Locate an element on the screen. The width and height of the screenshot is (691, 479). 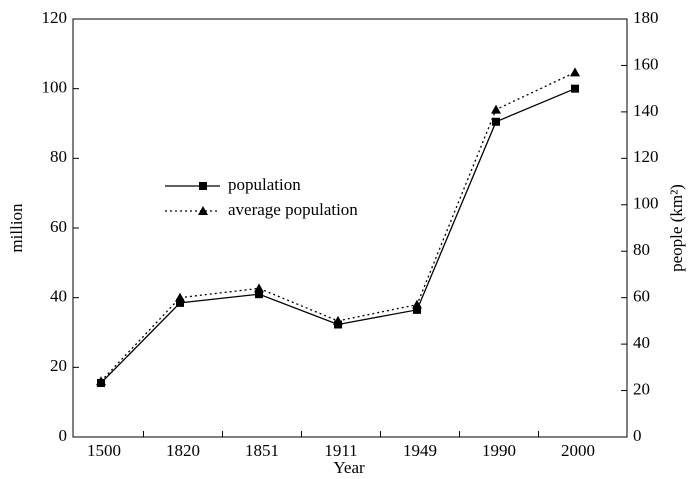
x-tick-label: 1949 is located at coordinates (420, 450).